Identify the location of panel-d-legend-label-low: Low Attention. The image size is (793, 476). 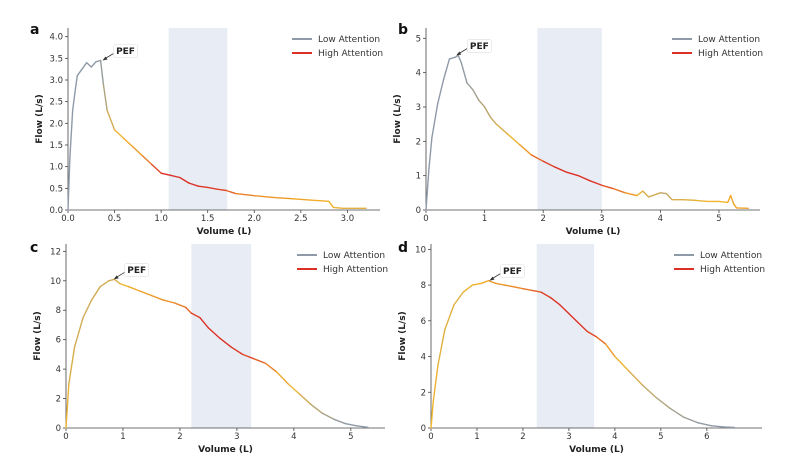
(731, 256).